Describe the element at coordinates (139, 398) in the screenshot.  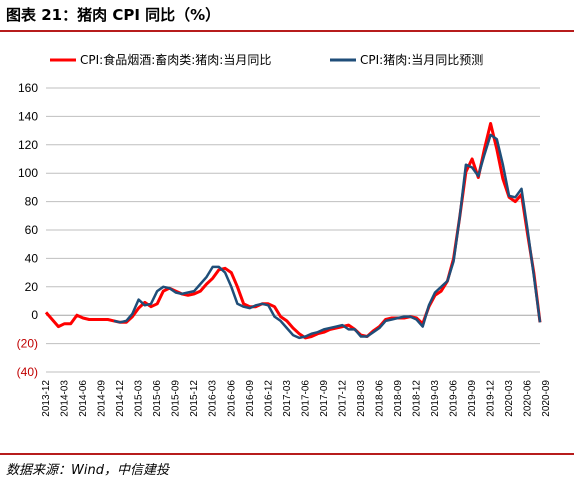
I see `x-tick-label: 2015-03` at that location.